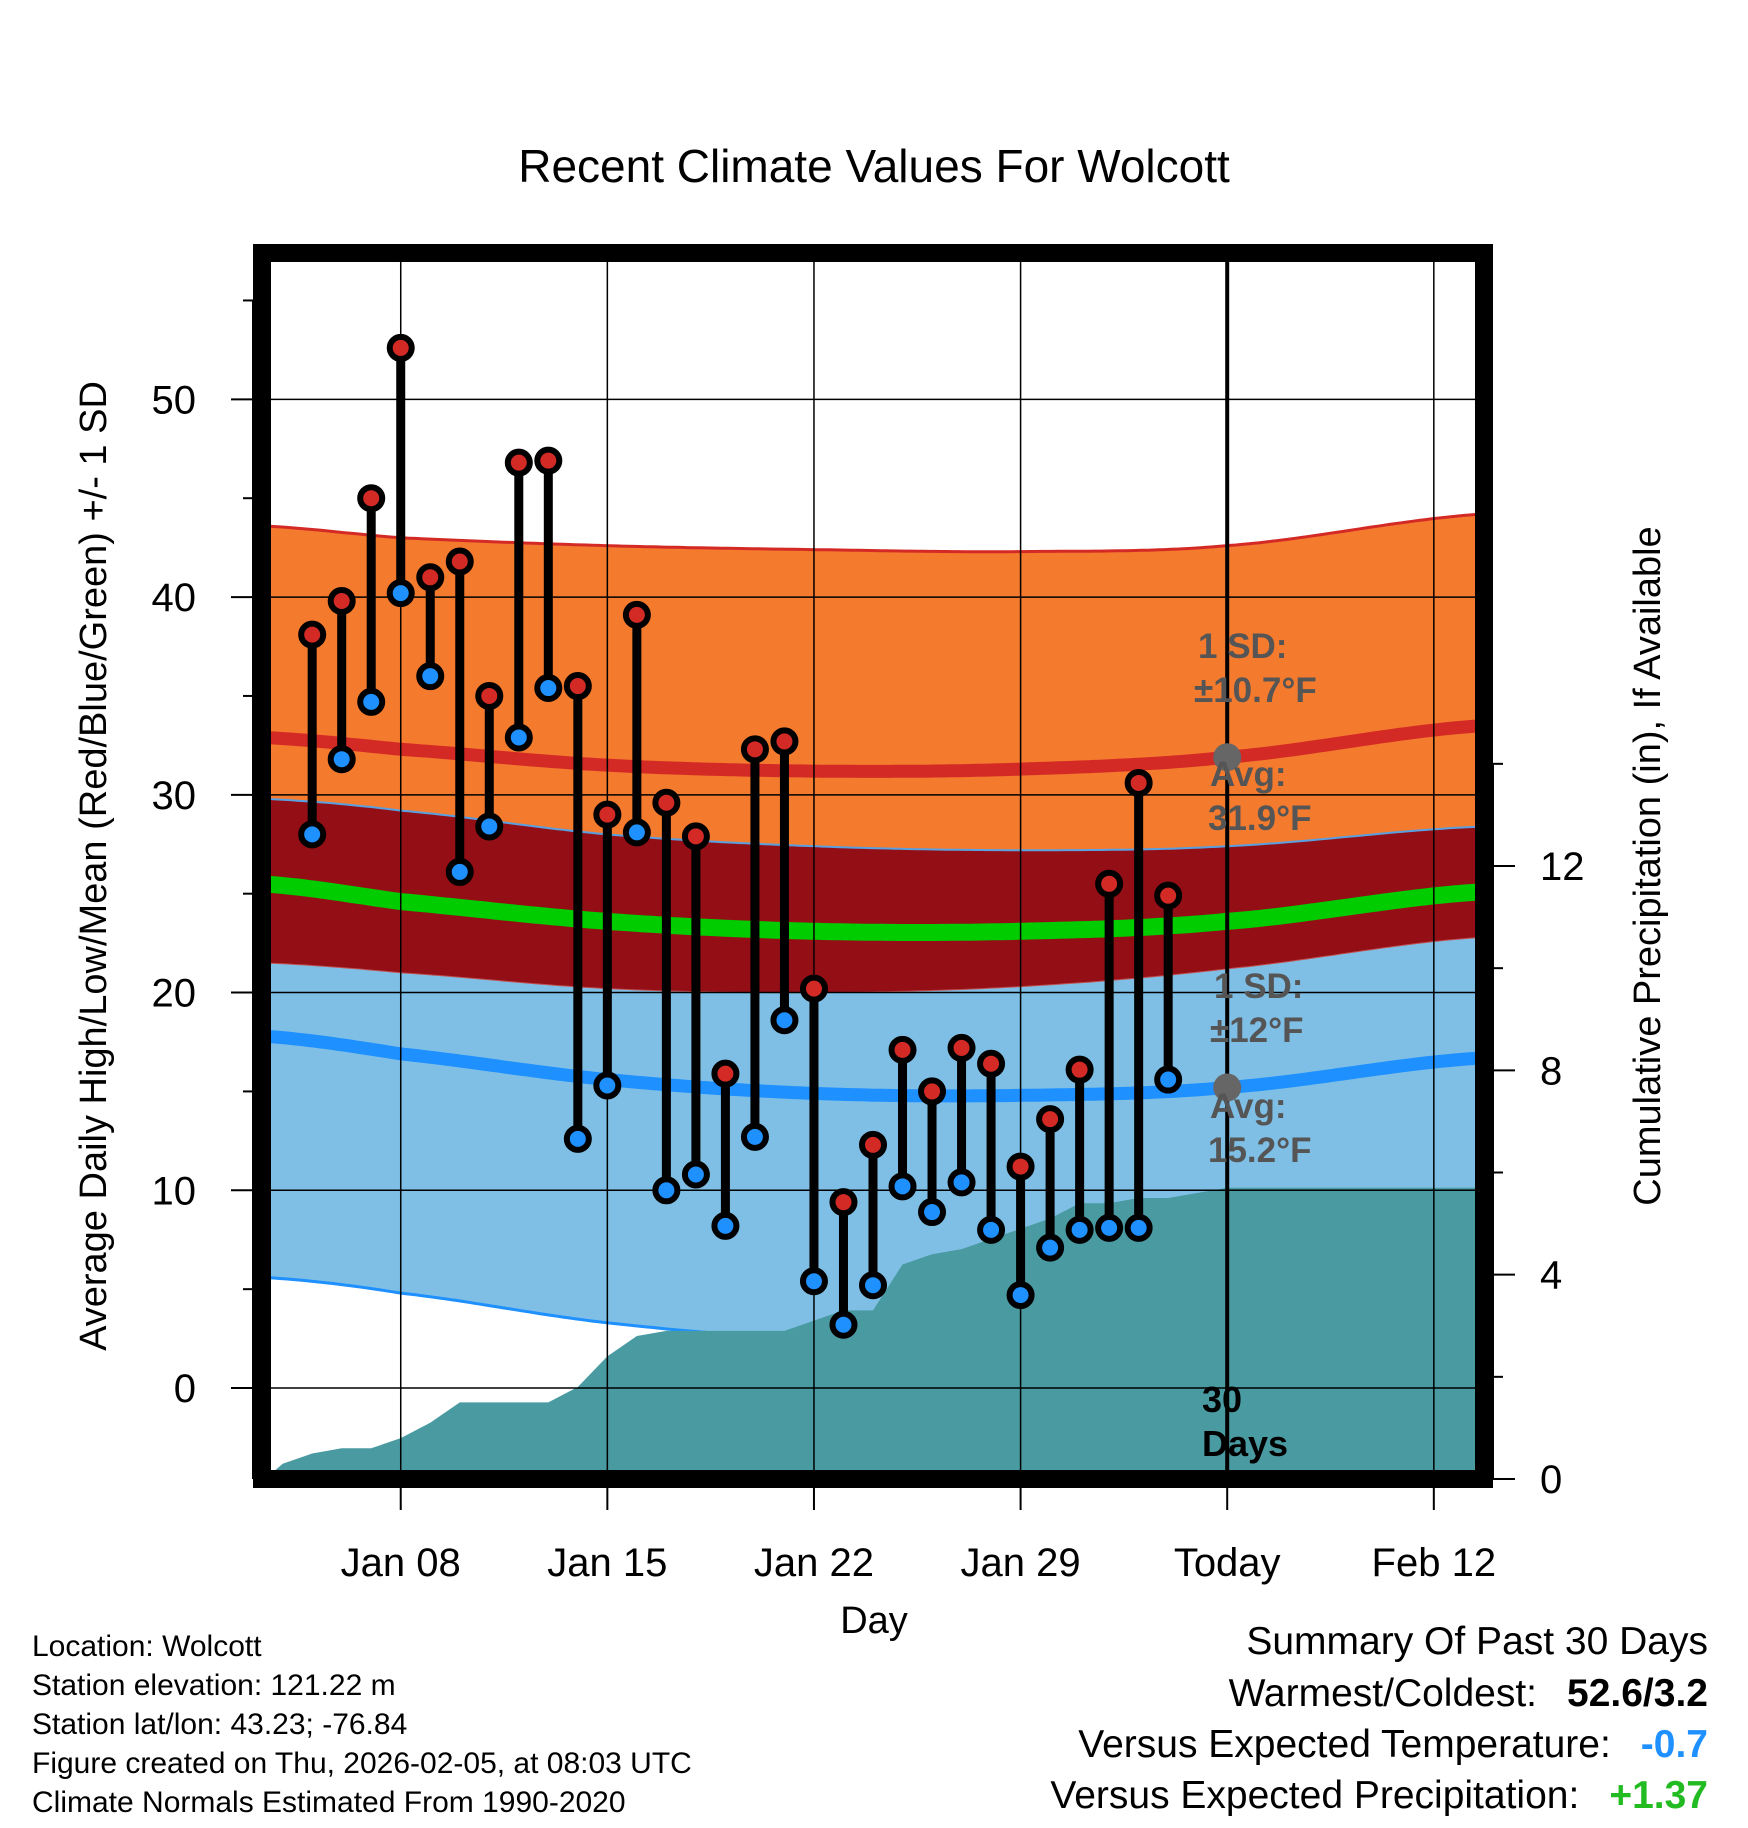  What do you see at coordinates (1551, 1480) in the screenshot?
I see `y2-tick-label: 0` at bounding box center [1551, 1480].